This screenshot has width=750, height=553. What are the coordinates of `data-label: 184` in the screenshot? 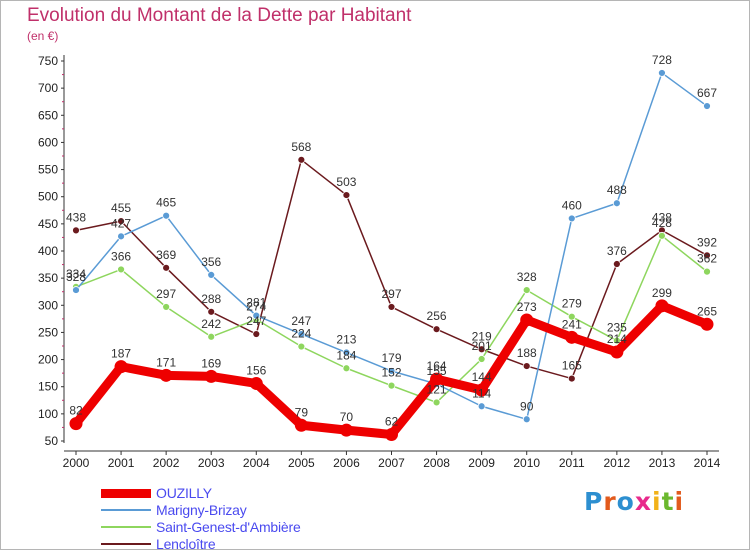 It's located at (346, 355).